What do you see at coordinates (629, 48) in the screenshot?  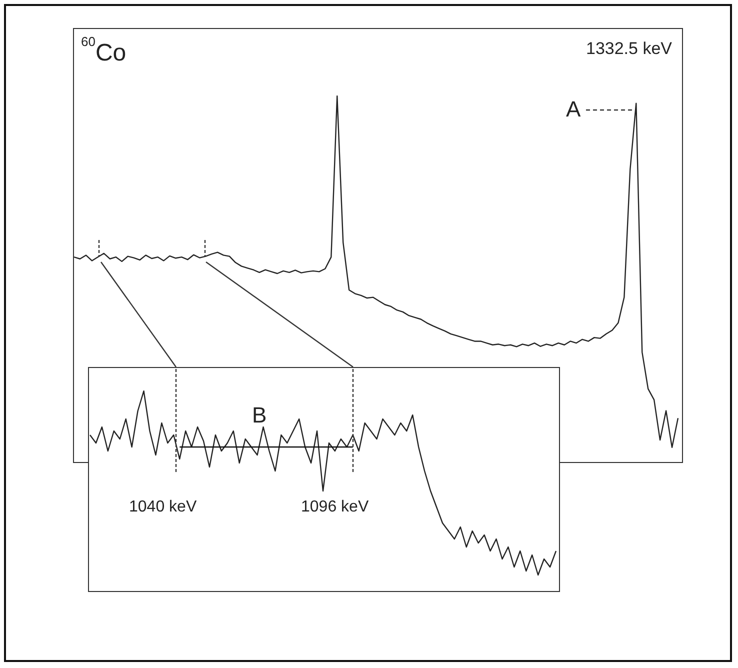 I see `text: 1332.5 keV` at bounding box center [629, 48].